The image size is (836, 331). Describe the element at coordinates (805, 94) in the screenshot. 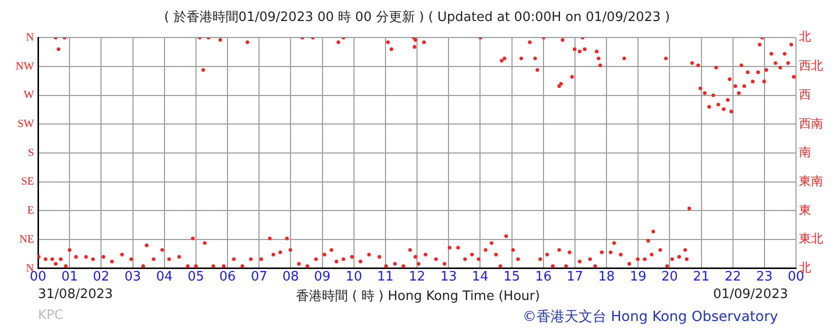

I see `text: 西` at that location.